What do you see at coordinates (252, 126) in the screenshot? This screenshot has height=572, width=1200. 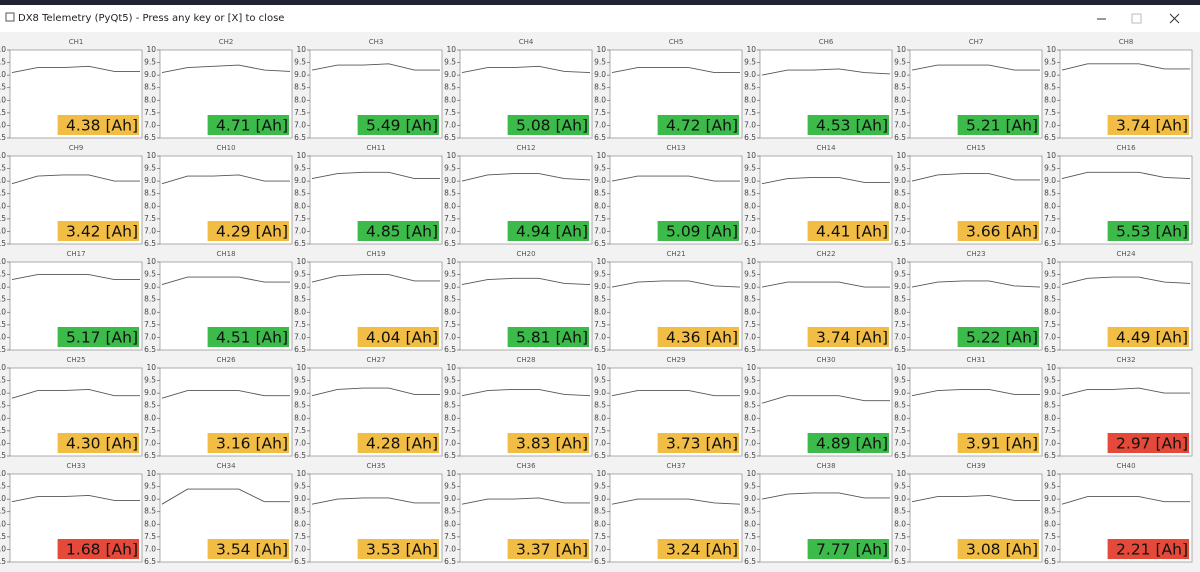 I see `capacity-label: 4.71 [Ah]` at bounding box center [252, 126].